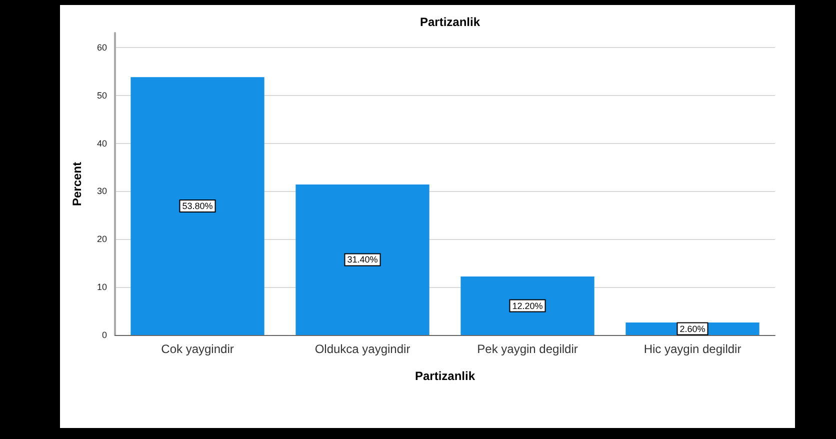 This screenshot has width=836, height=439. I want to click on y-tick-label: 30, so click(101, 191).